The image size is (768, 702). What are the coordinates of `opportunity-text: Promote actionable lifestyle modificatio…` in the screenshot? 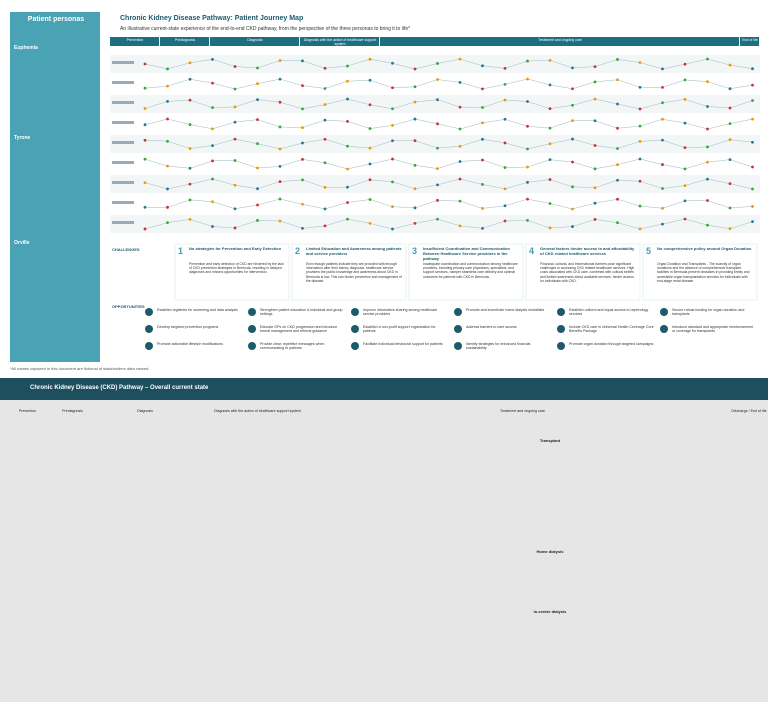 It's located at (190, 344).